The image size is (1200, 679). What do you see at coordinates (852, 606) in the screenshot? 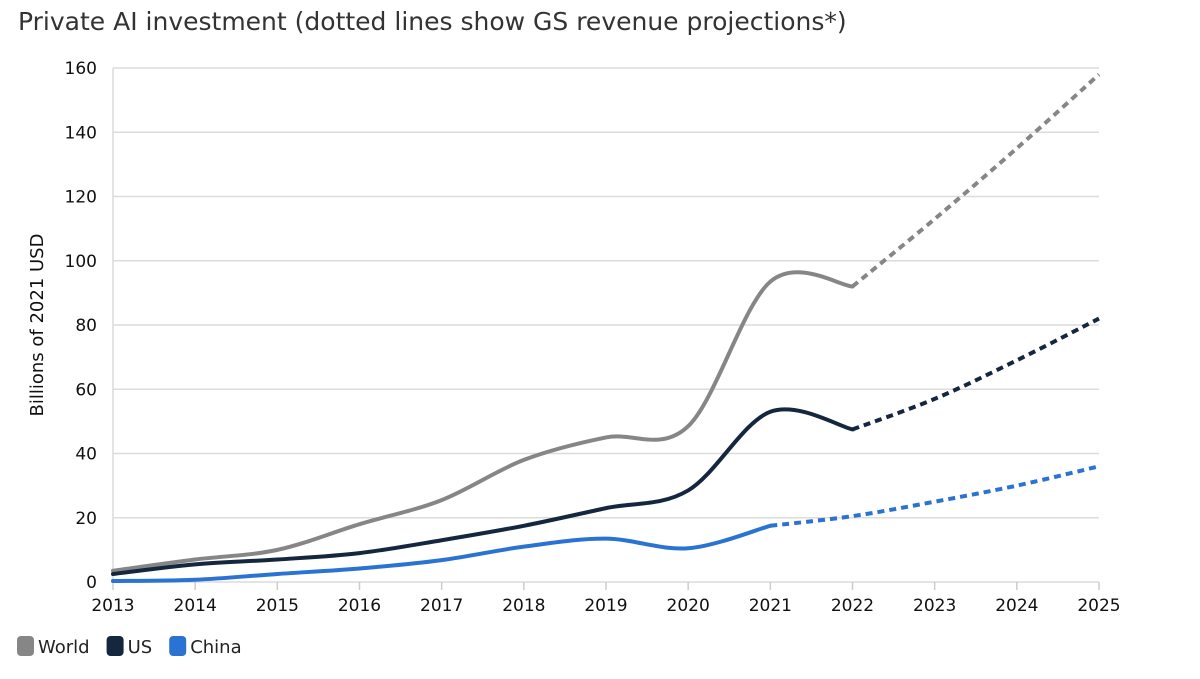
I see `x-tick-label: 2022` at bounding box center [852, 606].